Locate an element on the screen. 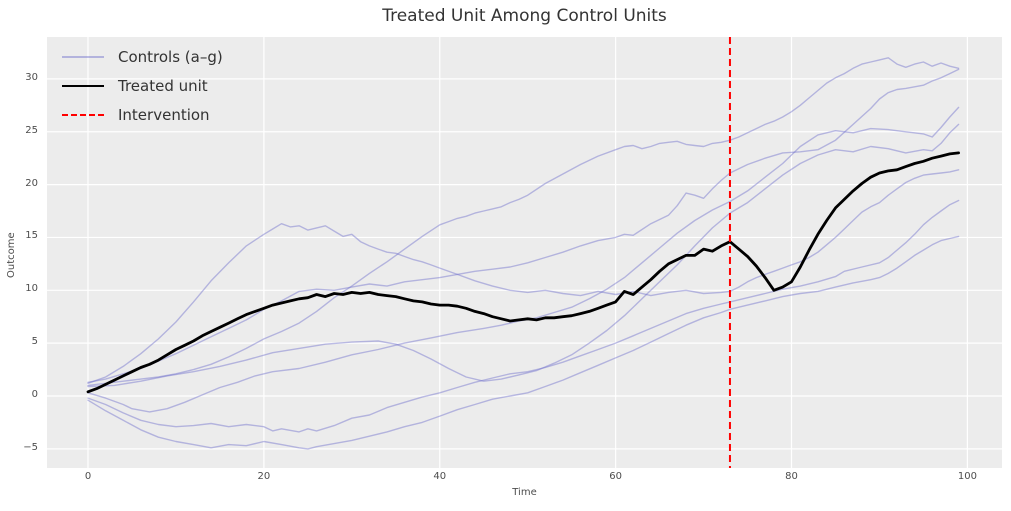 The width and height of the screenshot is (1011, 511). y-tick-label: −5 is located at coordinates (30, 447).